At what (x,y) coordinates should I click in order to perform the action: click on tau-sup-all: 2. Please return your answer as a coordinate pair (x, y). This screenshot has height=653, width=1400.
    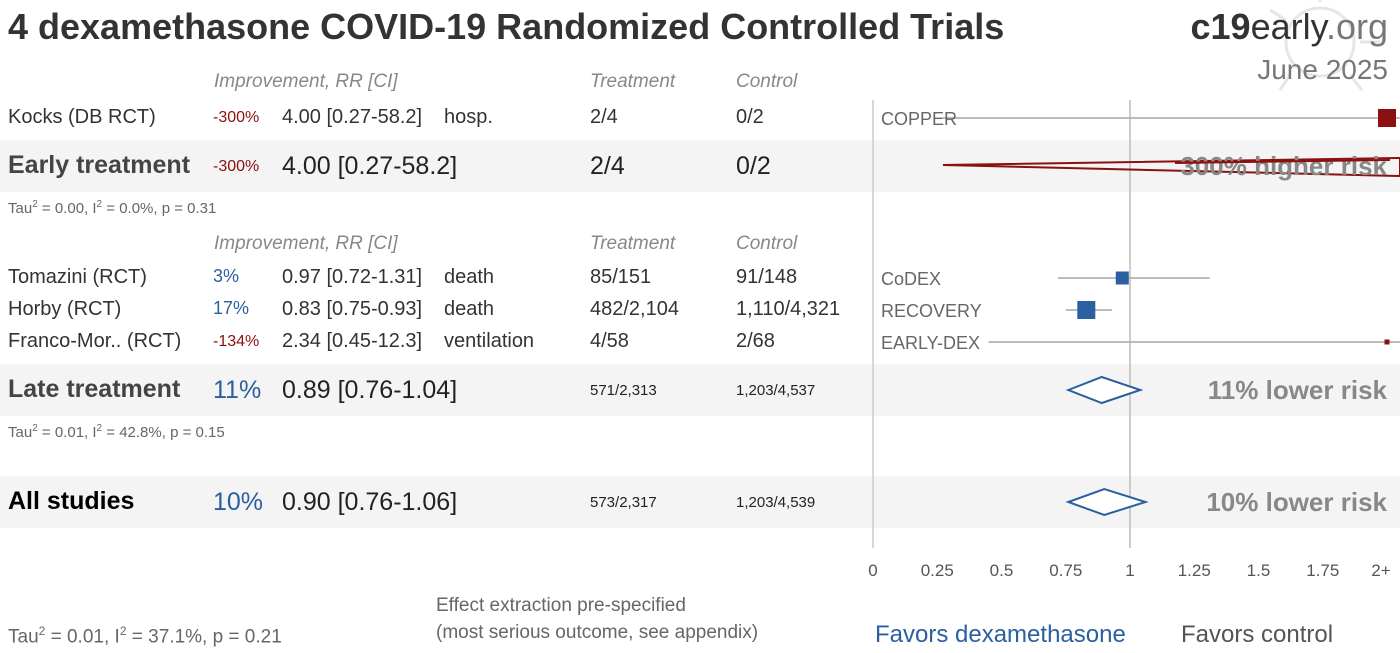
    Looking at the image, I should click on (42, 631).